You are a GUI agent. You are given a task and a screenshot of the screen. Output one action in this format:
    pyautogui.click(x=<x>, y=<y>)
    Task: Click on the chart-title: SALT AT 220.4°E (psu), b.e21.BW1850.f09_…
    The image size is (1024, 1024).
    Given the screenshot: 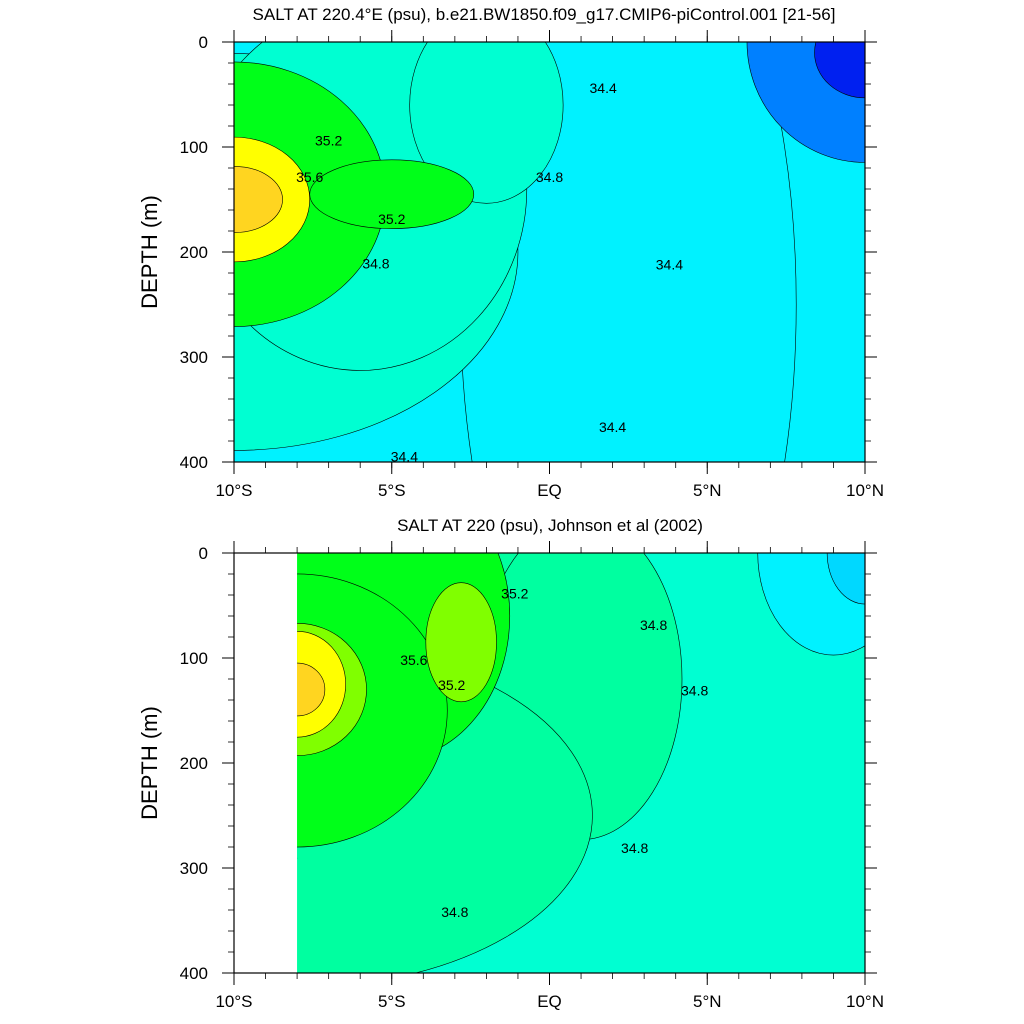 What is the action you would take?
    pyautogui.click(x=544, y=14)
    